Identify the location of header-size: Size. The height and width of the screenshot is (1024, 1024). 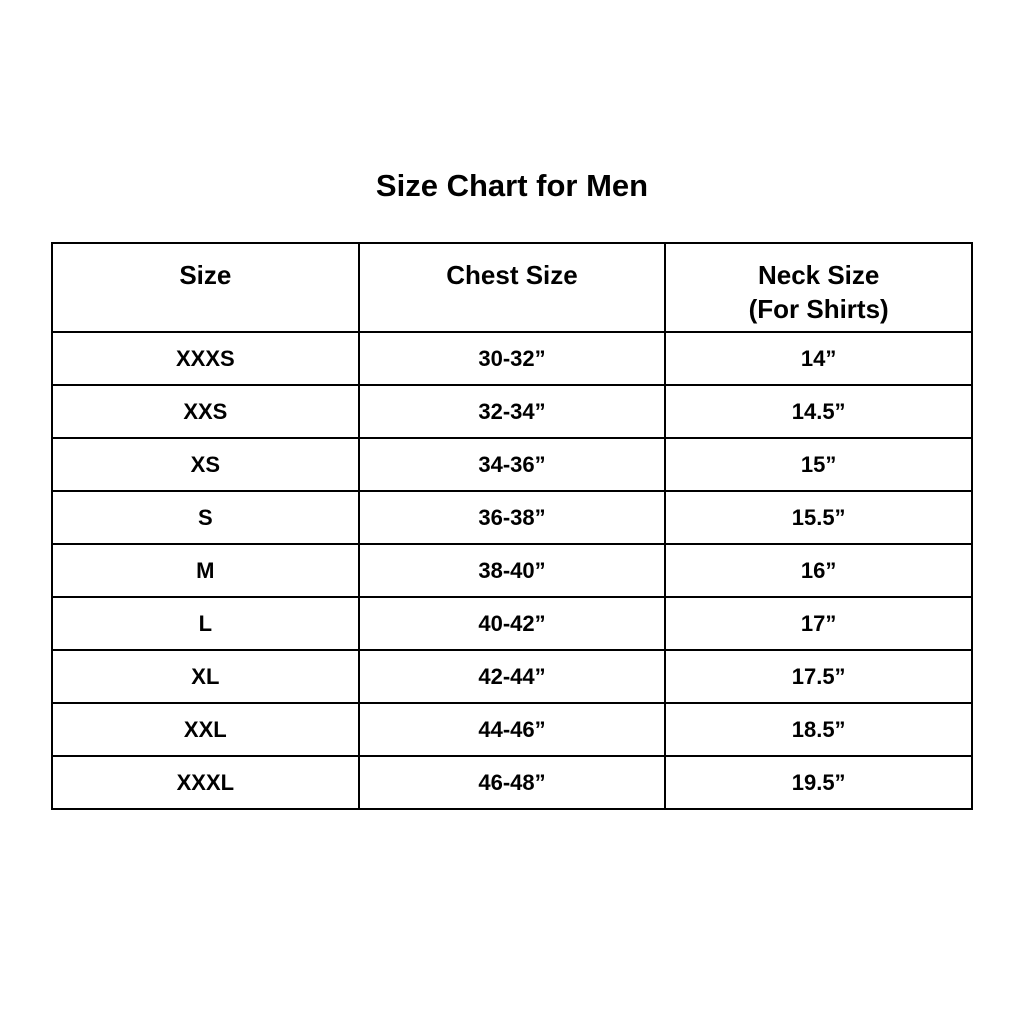
(205, 287).